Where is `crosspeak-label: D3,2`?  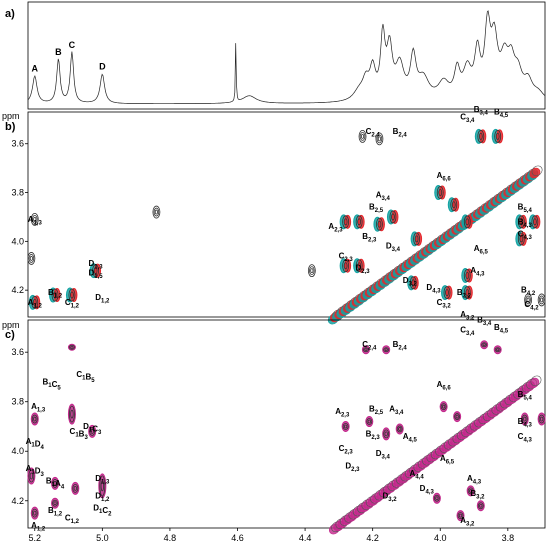
crosspeak-label: D3,2 is located at coordinates (389, 497).